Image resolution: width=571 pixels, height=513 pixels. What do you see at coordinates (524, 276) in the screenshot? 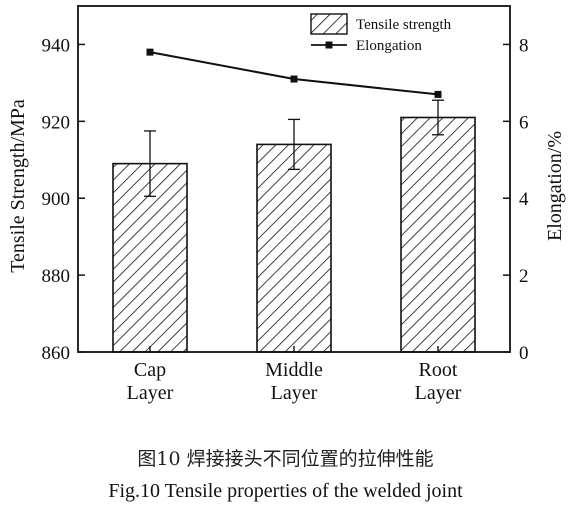
I see `y2-tick-label: 2` at bounding box center [524, 276].